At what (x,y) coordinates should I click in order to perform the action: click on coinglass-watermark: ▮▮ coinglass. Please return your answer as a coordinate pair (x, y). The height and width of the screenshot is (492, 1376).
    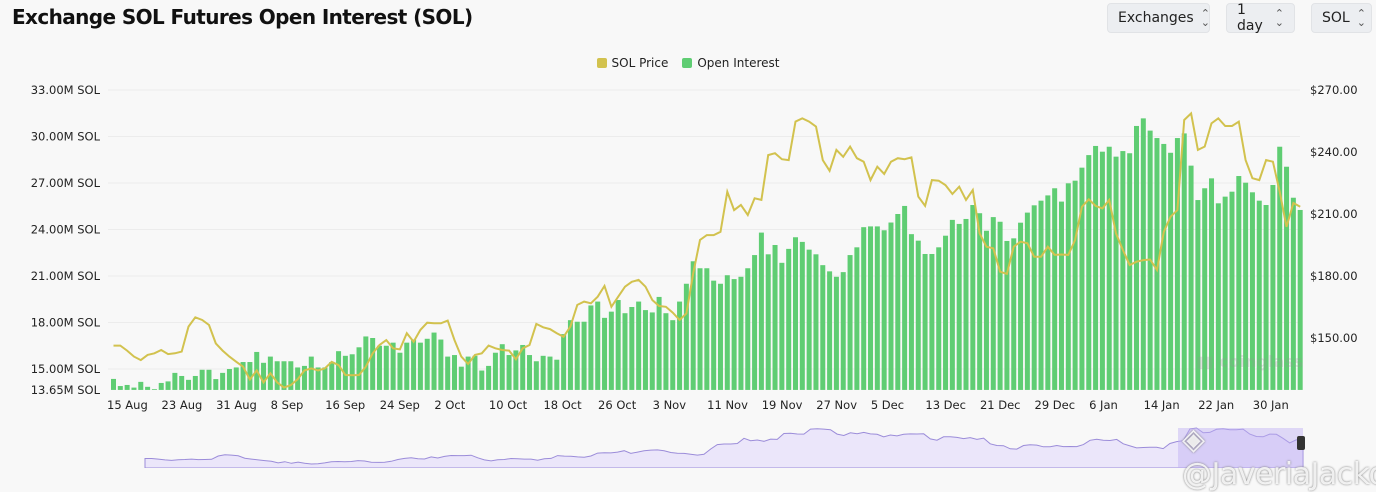
    Looking at the image, I should click on (1250, 361).